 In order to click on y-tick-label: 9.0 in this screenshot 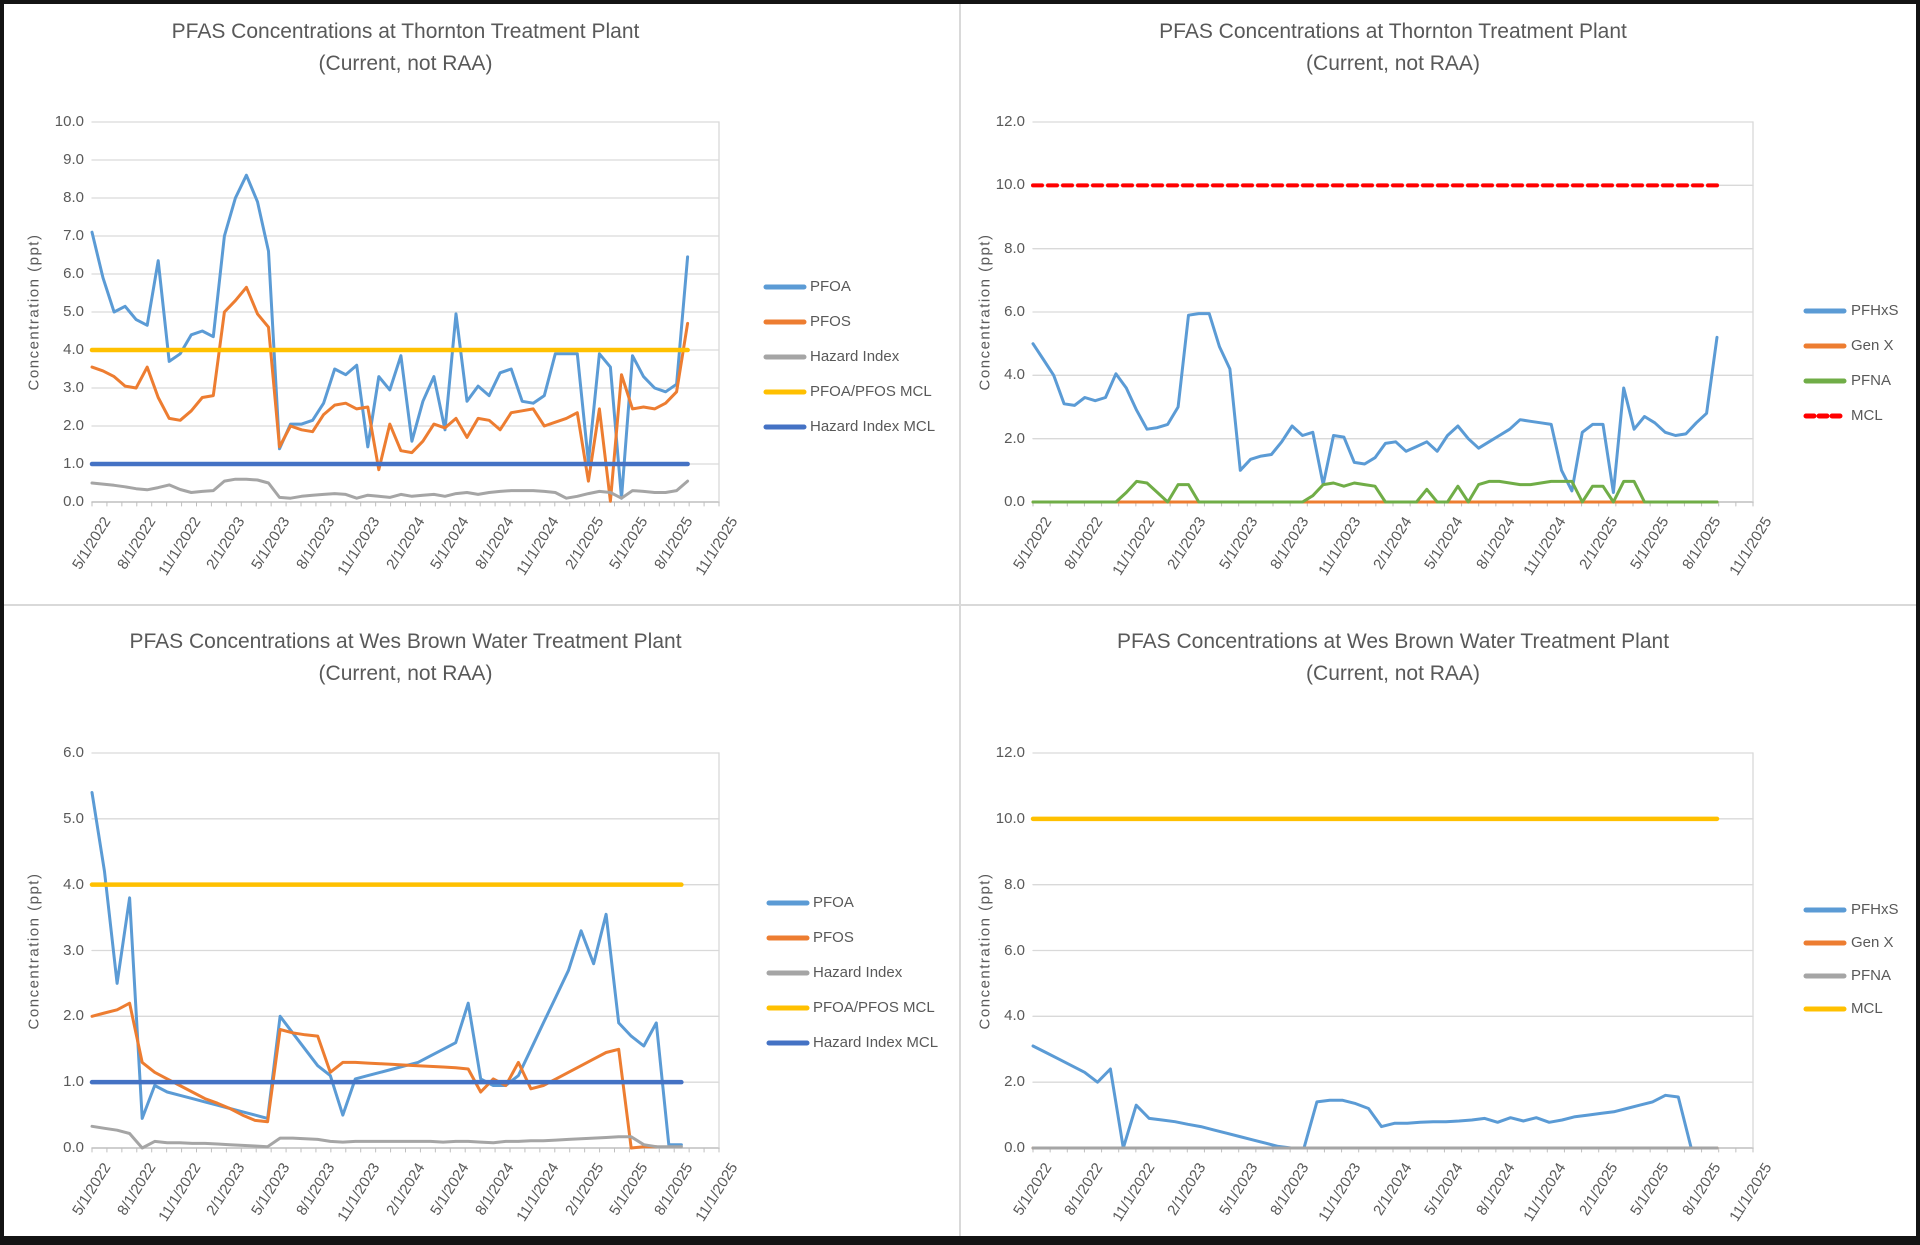, I will do `click(73, 159)`.